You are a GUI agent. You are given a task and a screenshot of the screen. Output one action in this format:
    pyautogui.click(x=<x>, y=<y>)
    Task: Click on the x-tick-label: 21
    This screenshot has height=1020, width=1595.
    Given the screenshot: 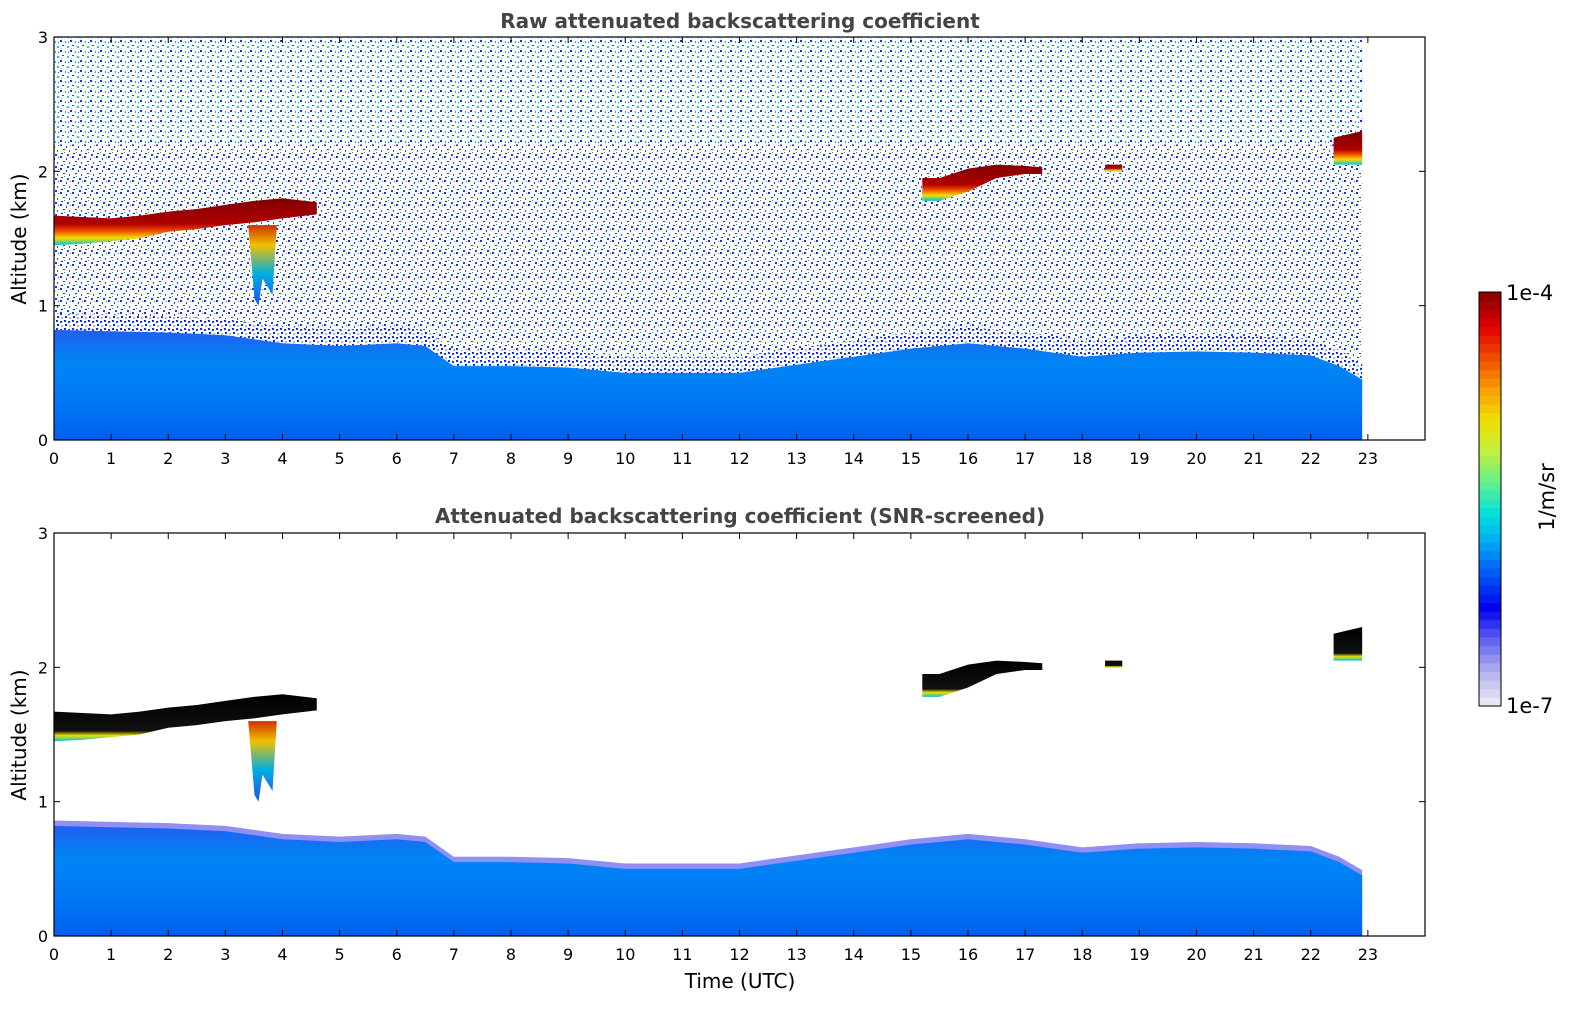 What is the action you would take?
    pyautogui.click(x=1253, y=954)
    